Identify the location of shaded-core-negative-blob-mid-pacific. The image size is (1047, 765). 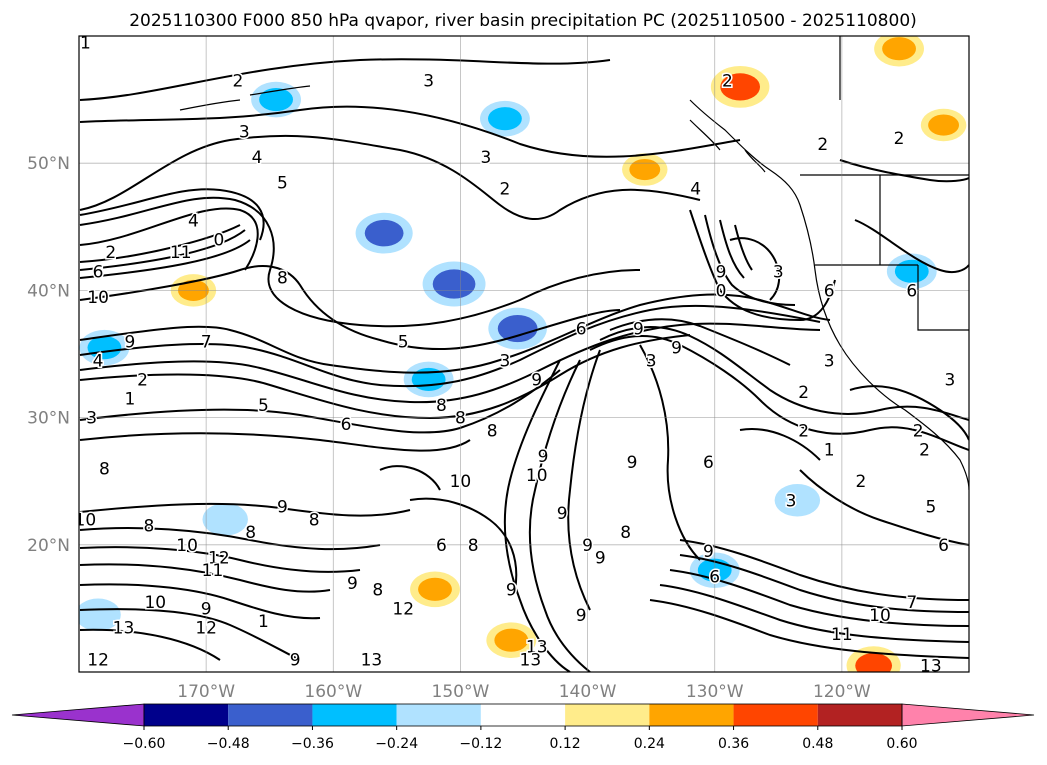
(454, 284).